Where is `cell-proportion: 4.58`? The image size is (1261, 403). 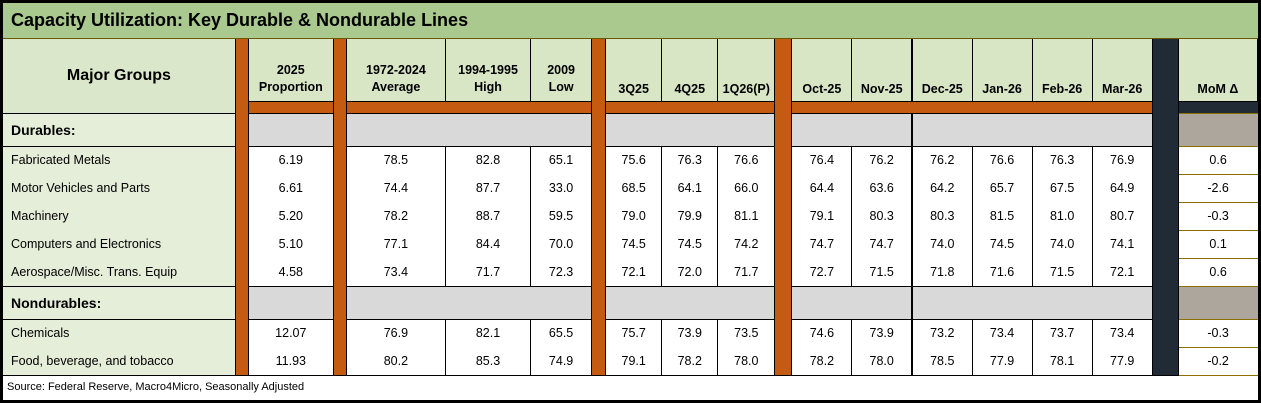 cell-proportion: 4.58 is located at coordinates (290, 272).